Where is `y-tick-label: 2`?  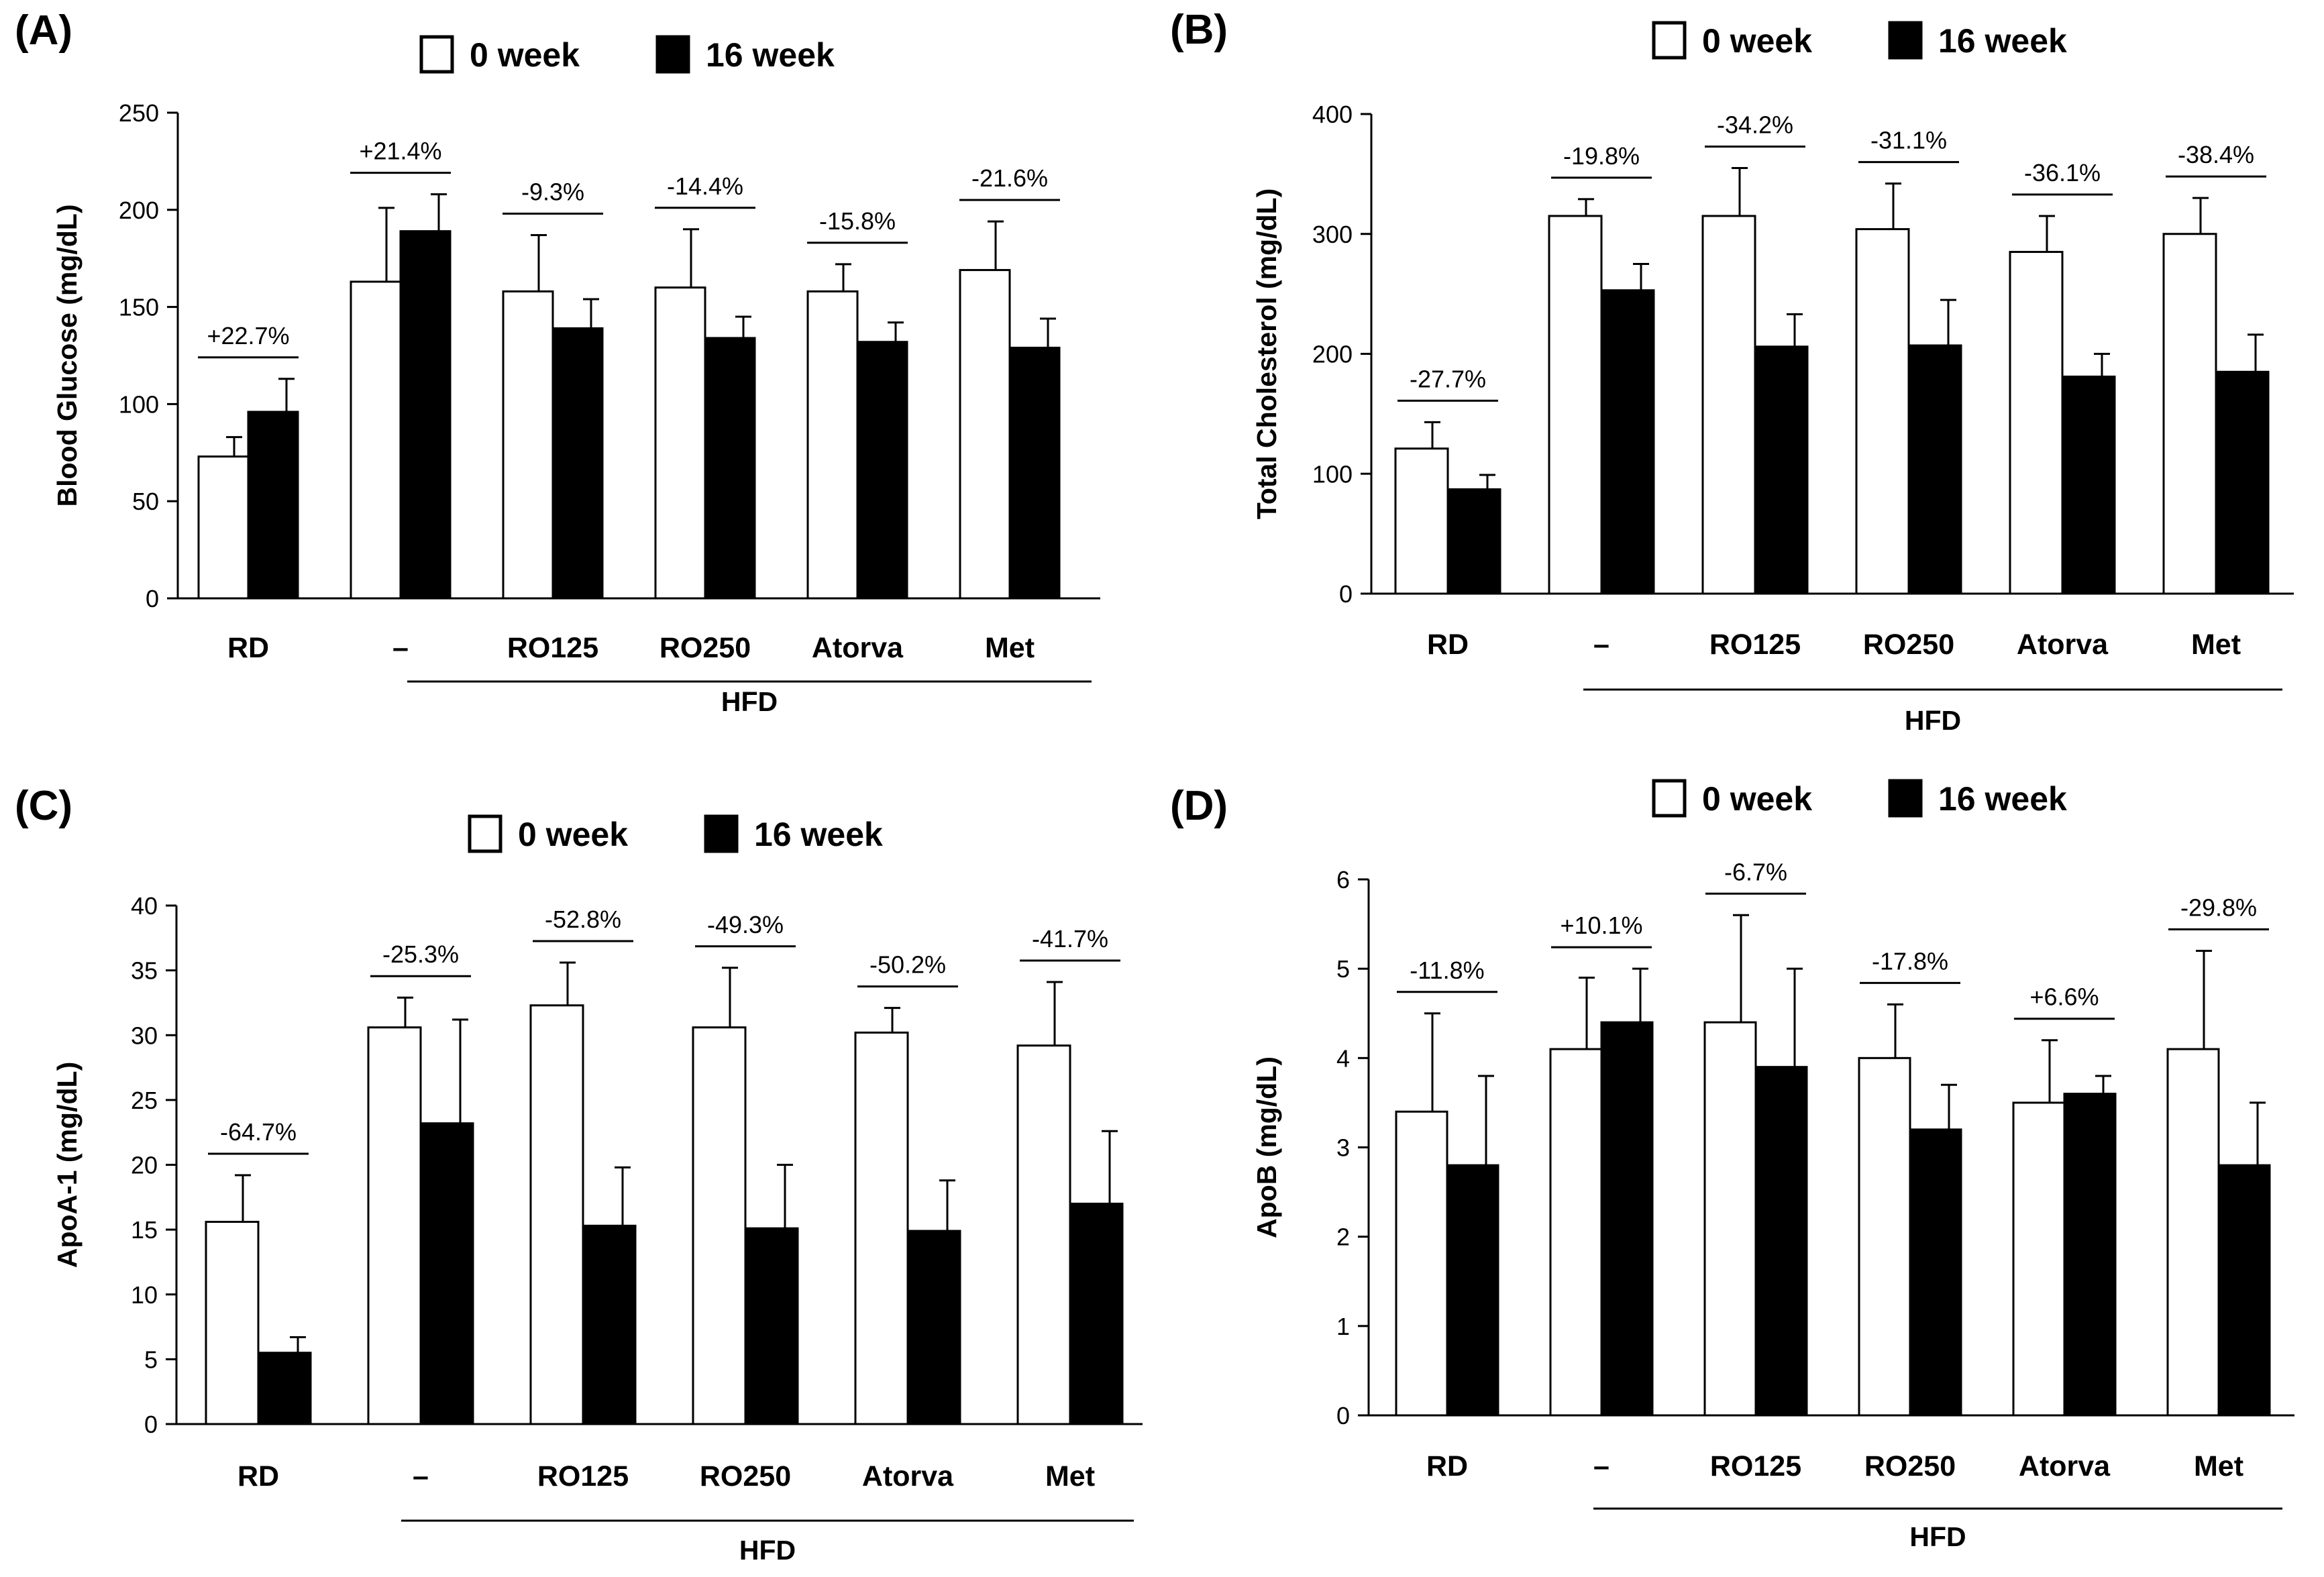 y-tick-label: 2 is located at coordinates (1343, 1237).